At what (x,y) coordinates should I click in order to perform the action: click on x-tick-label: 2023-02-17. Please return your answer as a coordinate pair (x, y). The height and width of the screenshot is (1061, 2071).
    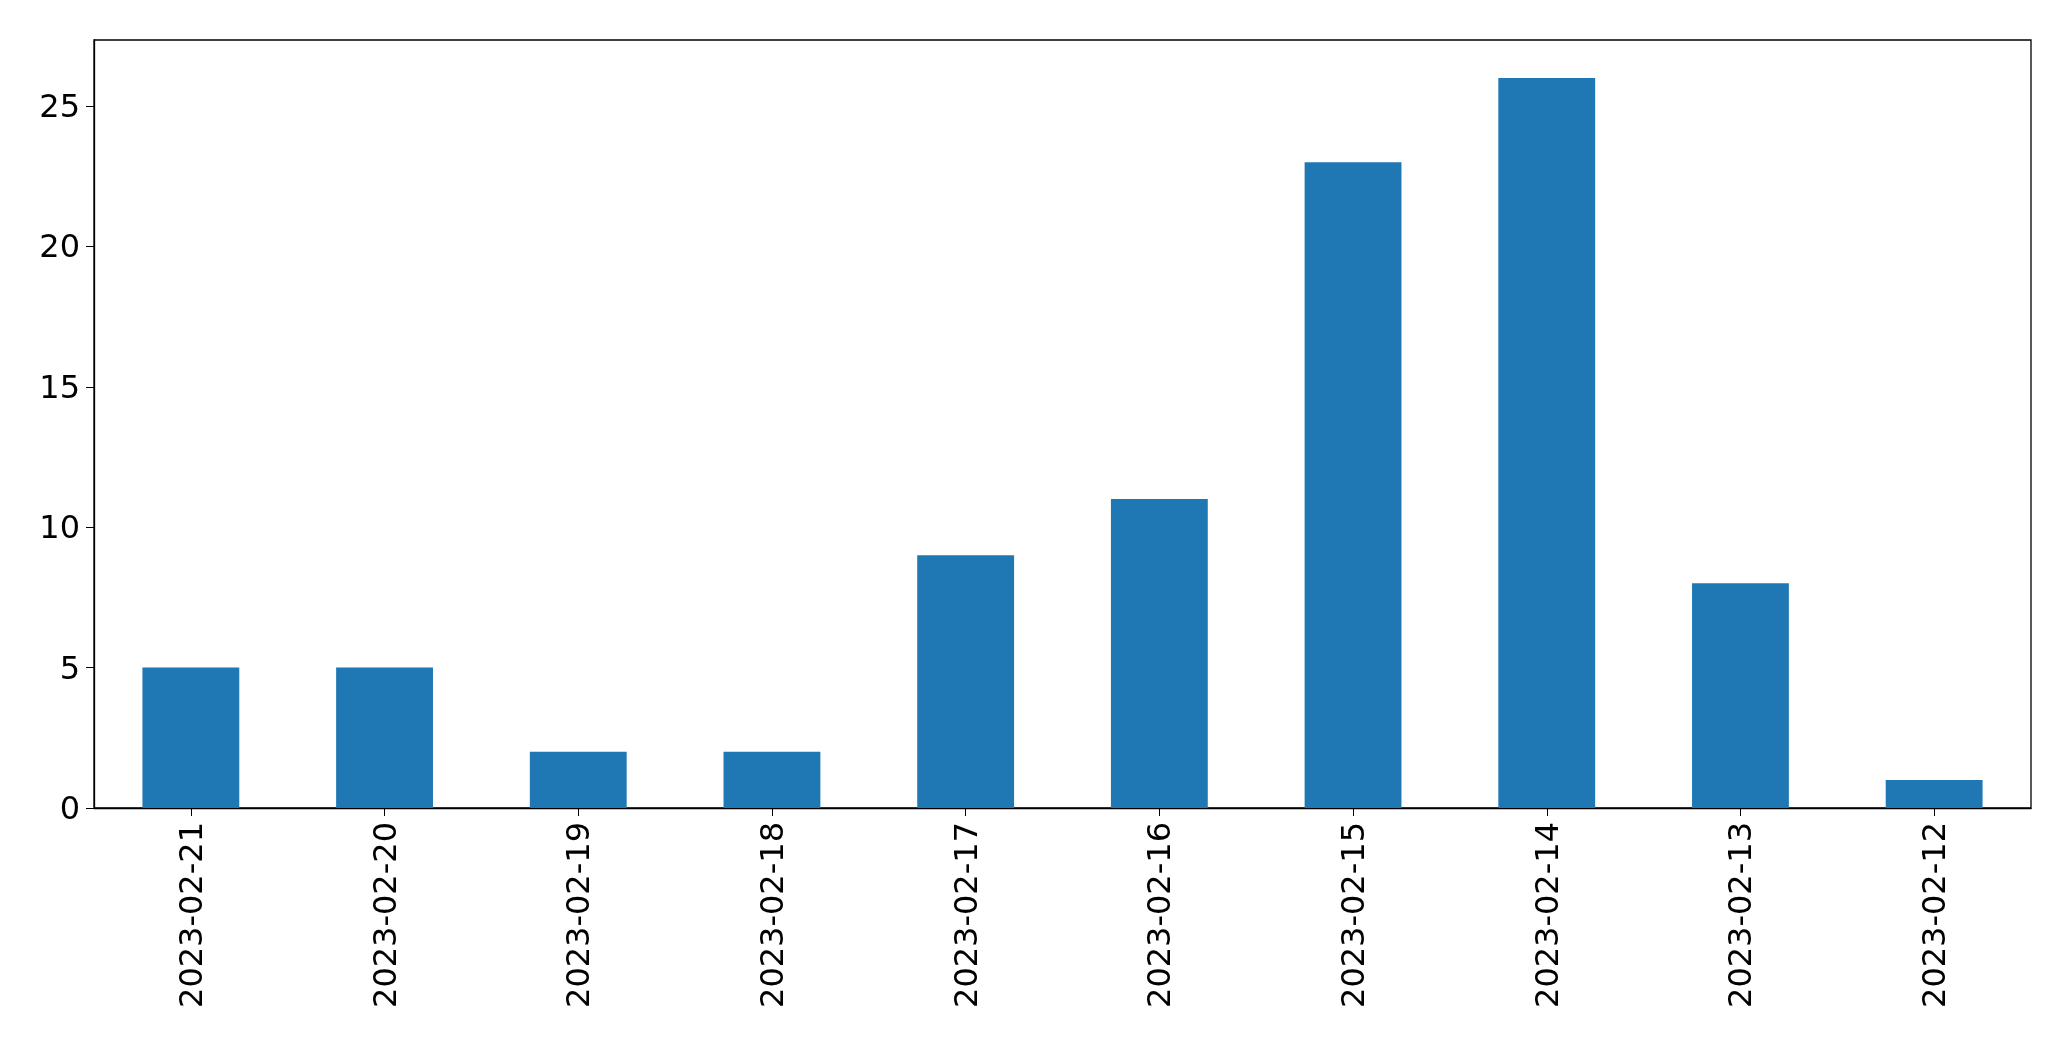
    Looking at the image, I should click on (965, 915).